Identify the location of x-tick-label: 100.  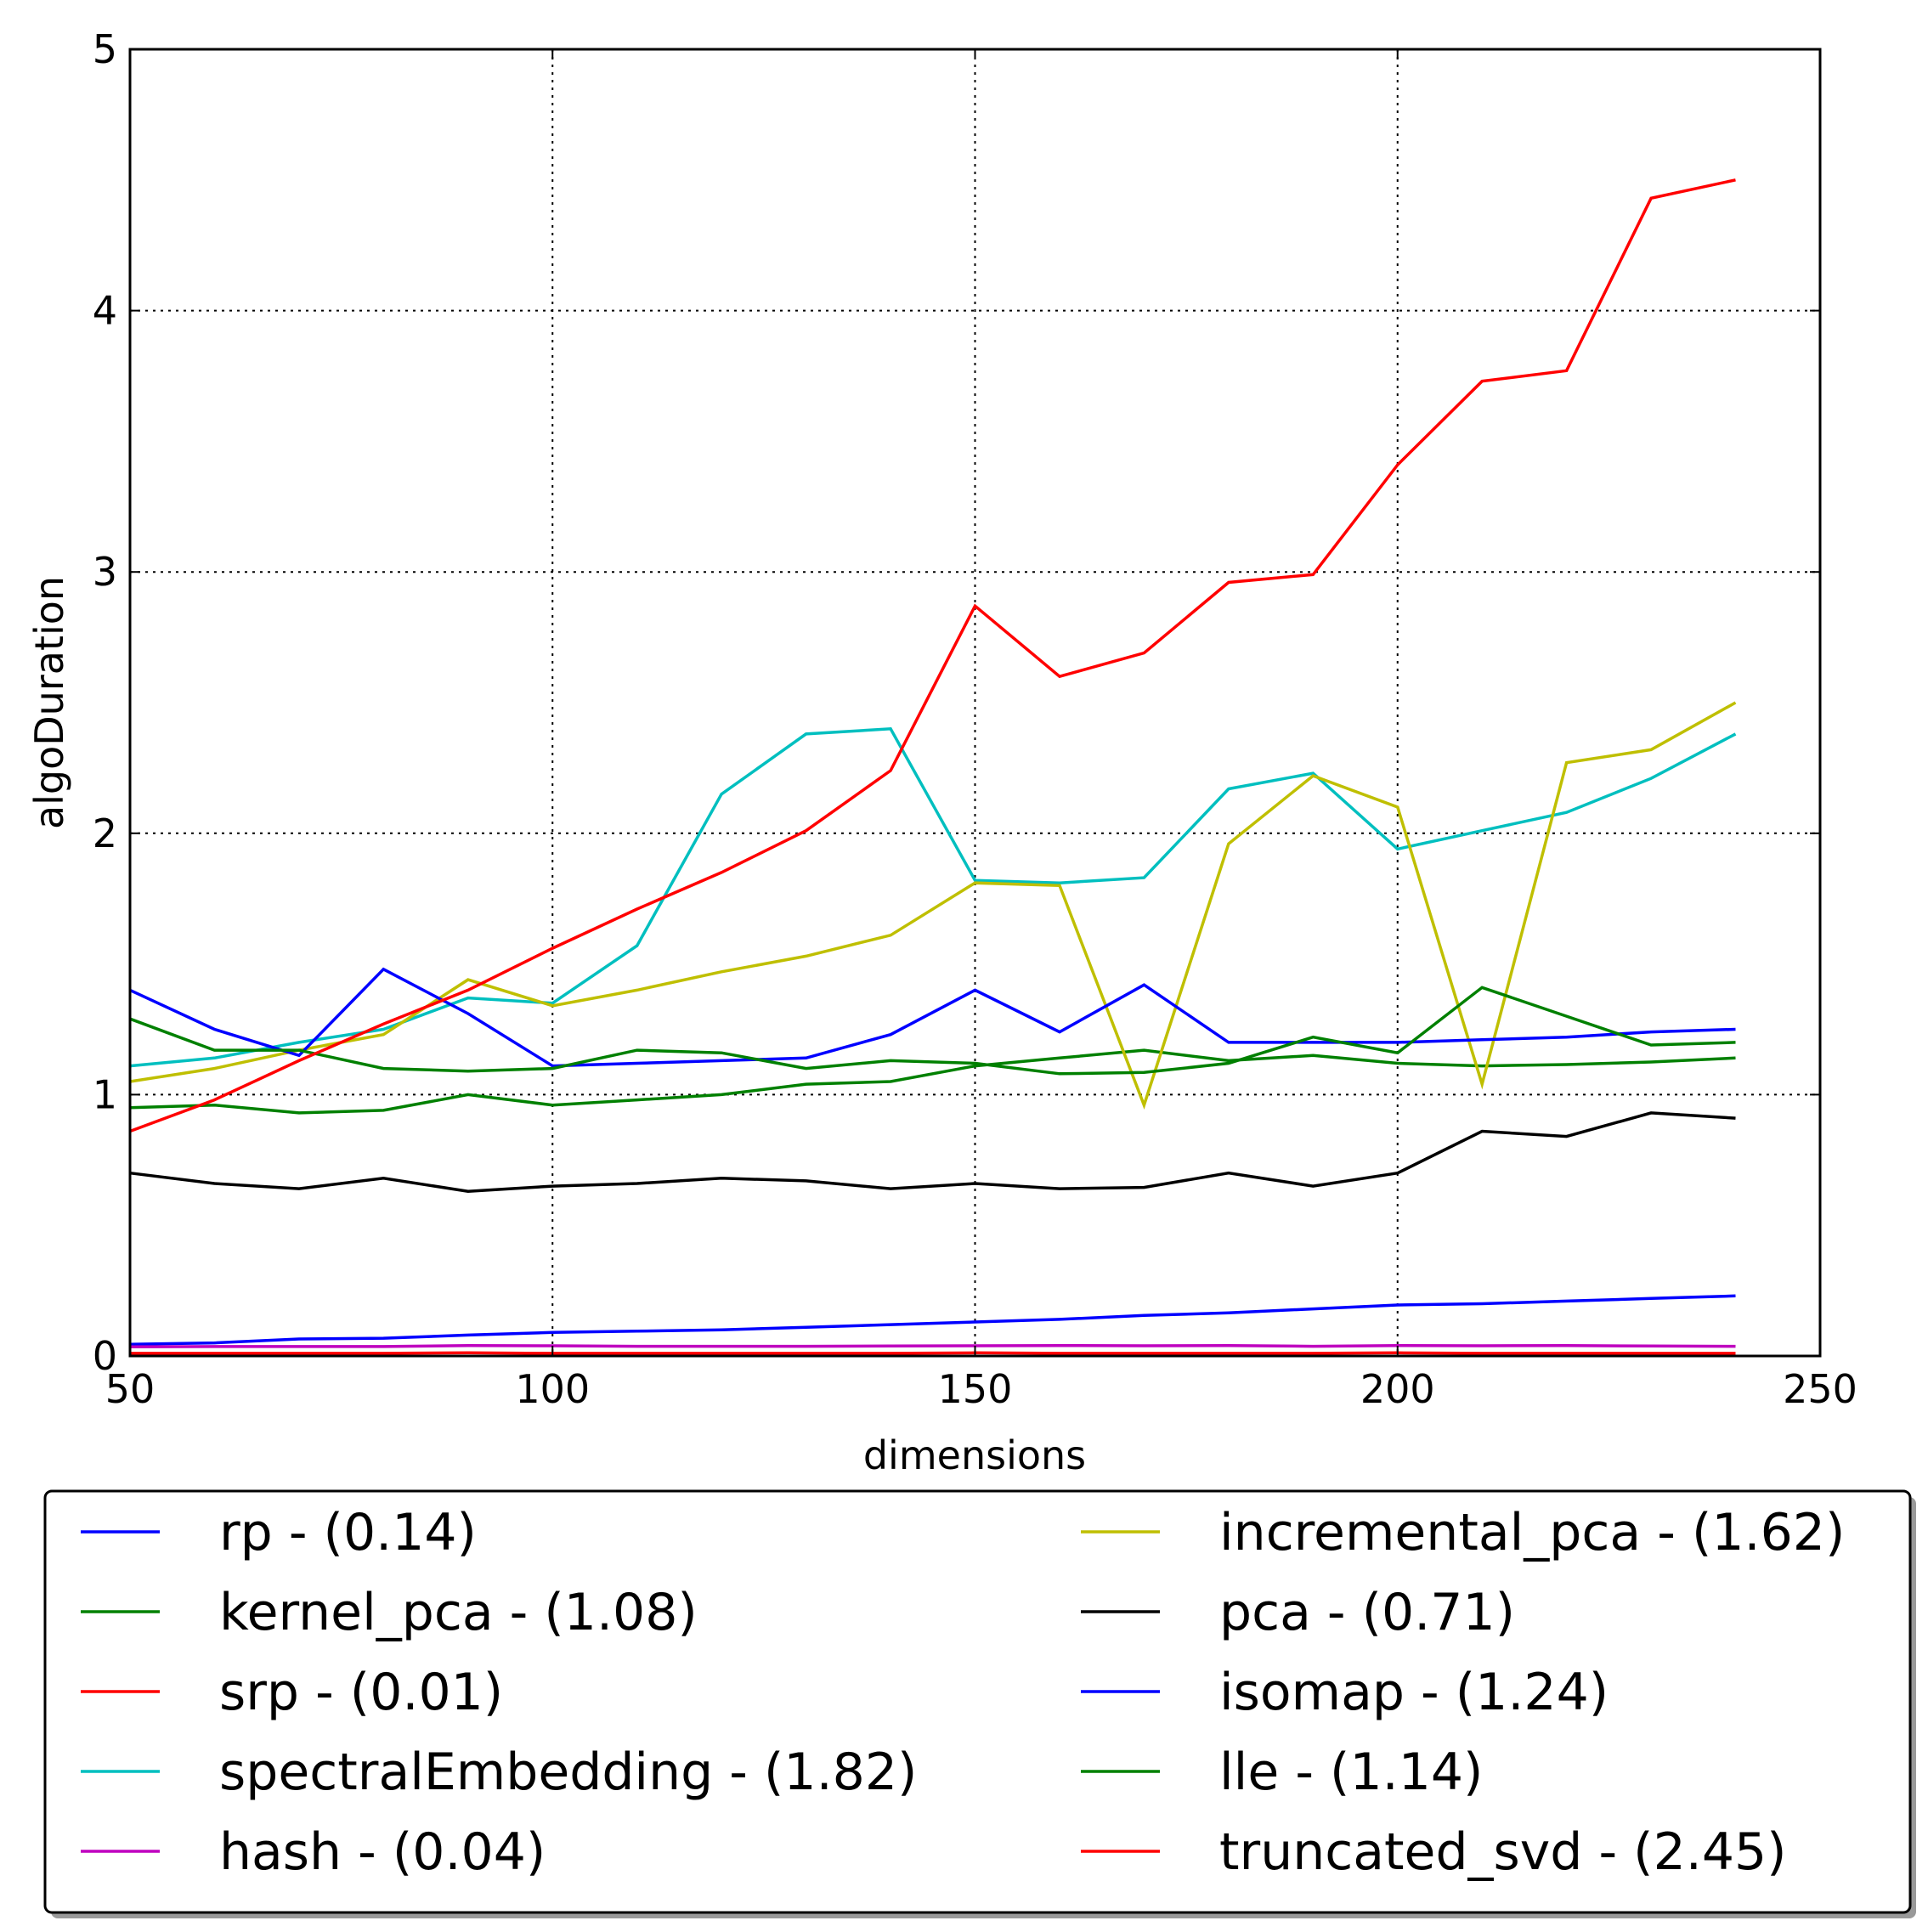
(552, 1389).